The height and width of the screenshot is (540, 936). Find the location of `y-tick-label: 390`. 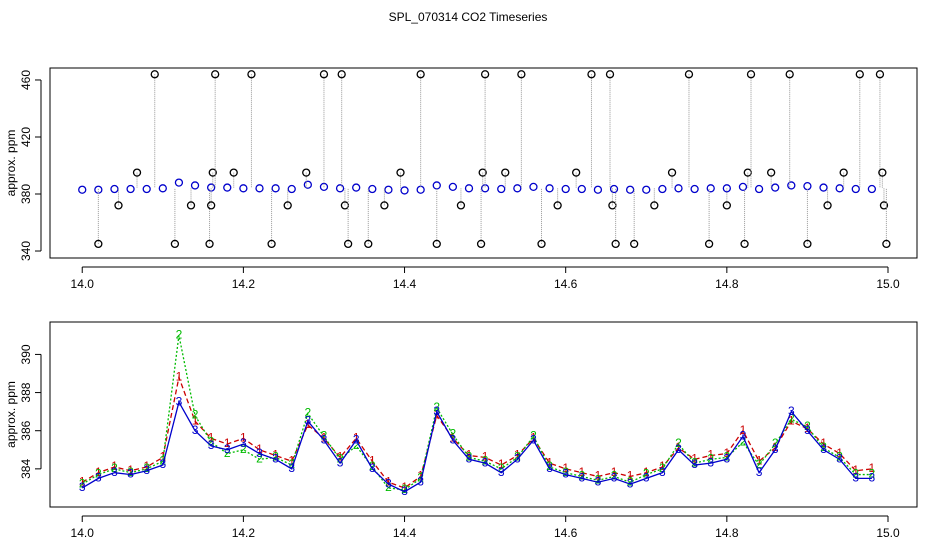

y-tick-label: 390 is located at coordinates (26, 354).